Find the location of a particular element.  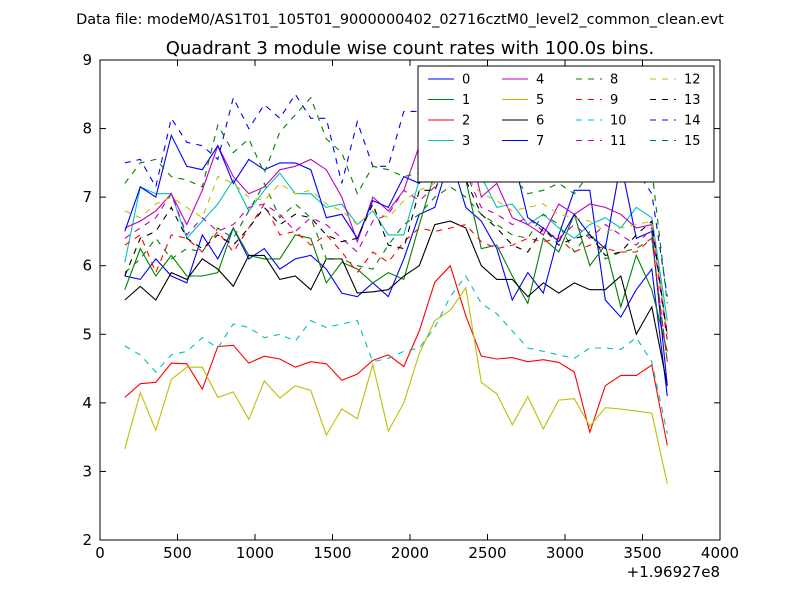

legend-label-1: 1 is located at coordinates (466, 100).